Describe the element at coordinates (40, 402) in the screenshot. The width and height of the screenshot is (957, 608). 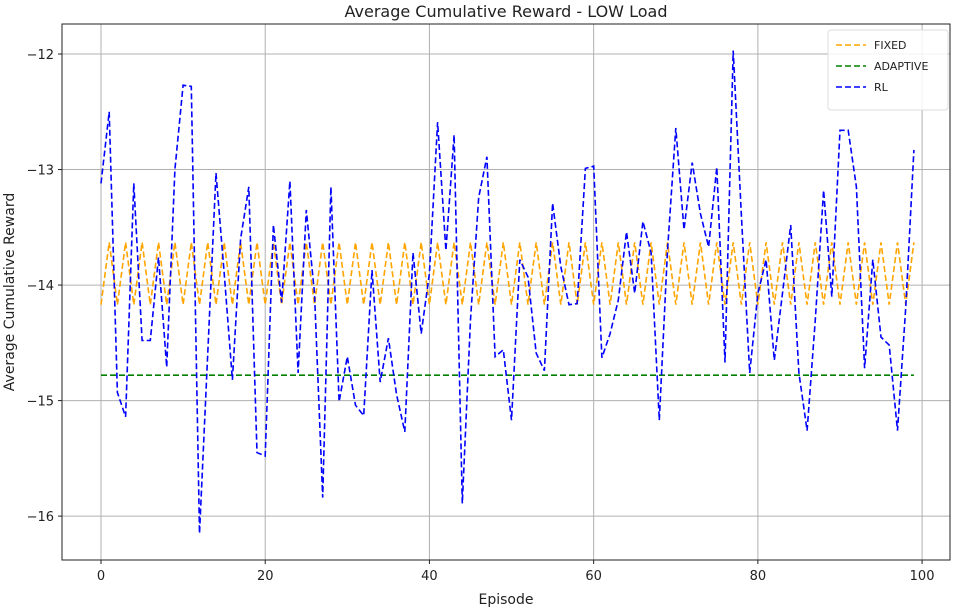
I see `y-tick-label: −15` at that location.